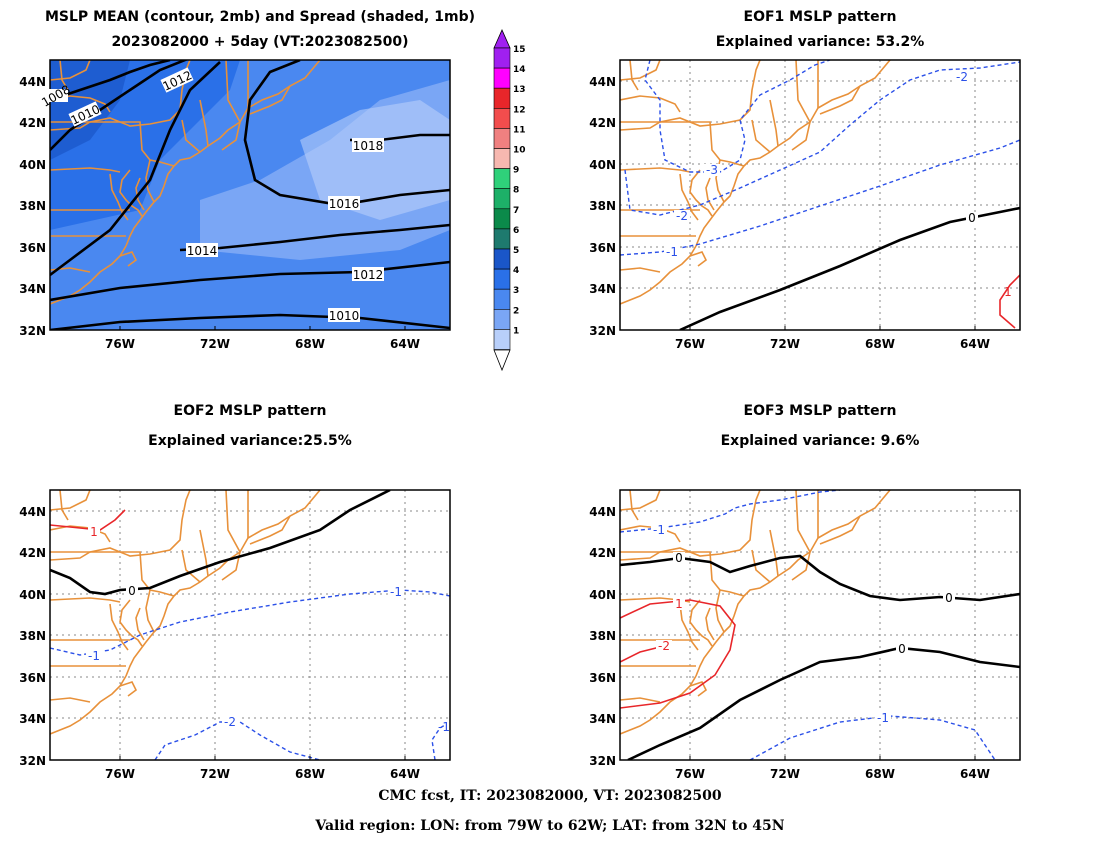  Describe the element at coordinates (838, 184) in the screenshot. I see `panel2-contour-labels: -2 -3 -2 -1 0 1` at that location.